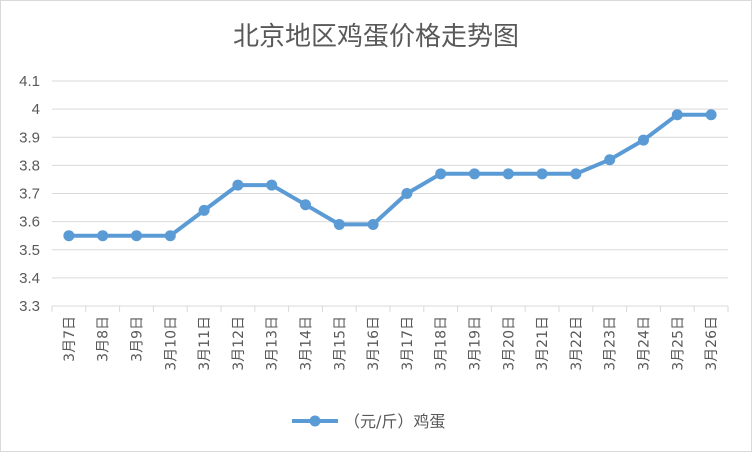 The width and height of the screenshot is (752, 452). Describe the element at coordinates (29, 165) in the screenshot. I see `y-tick-label: 3.8` at that location.